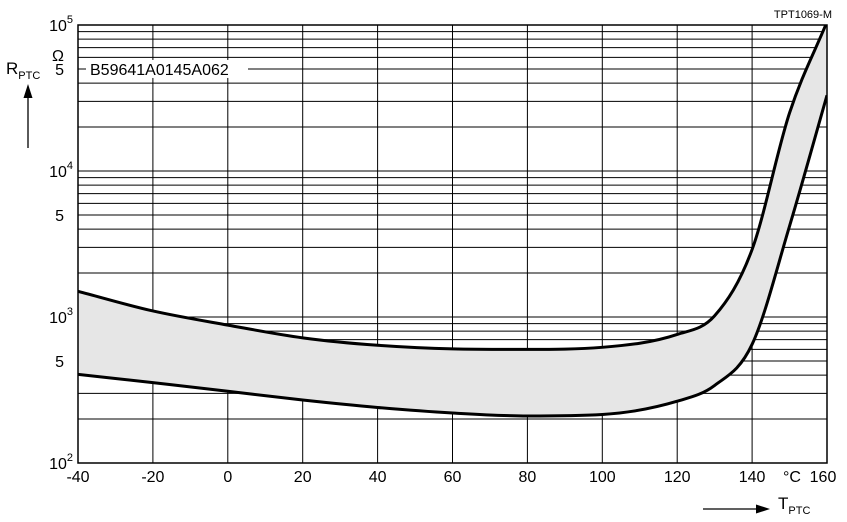  I want to click on part-number: B59641A0145A062, so click(159, 70).